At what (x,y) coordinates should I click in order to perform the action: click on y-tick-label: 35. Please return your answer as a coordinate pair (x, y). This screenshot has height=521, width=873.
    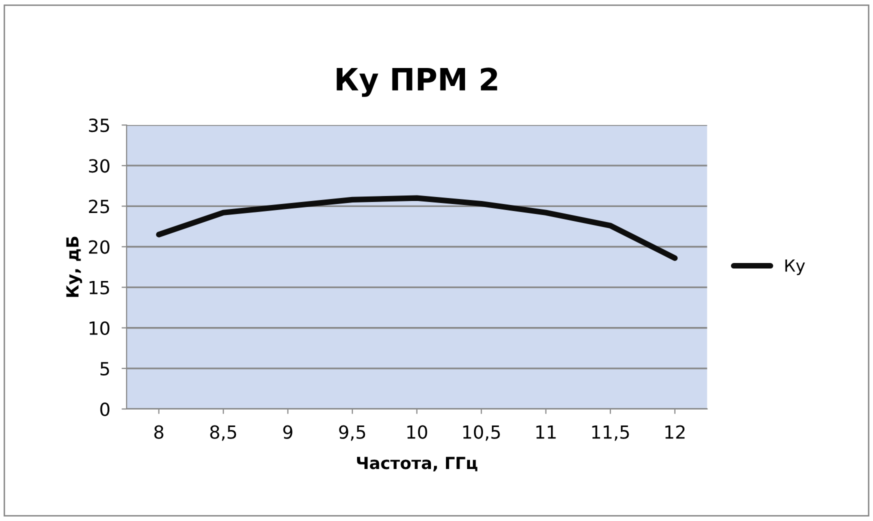
    Looking at the image, I should click on (99, 125).